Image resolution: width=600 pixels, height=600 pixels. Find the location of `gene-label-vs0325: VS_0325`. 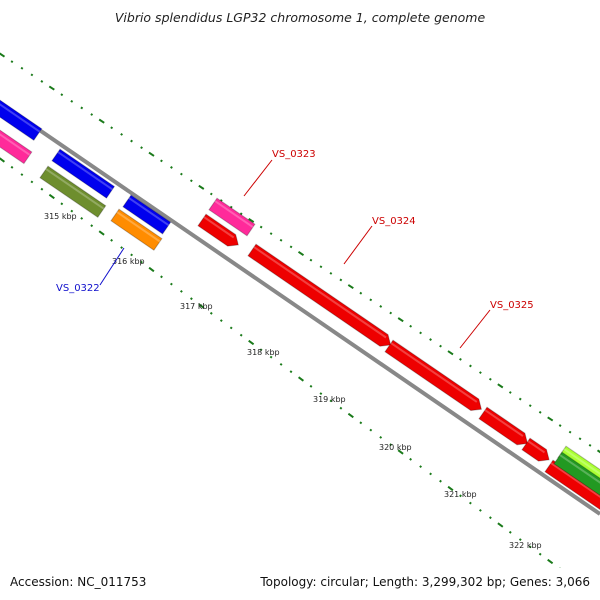

gene-label-vs0325: VS_0325 is located at coordinates (512, 305).